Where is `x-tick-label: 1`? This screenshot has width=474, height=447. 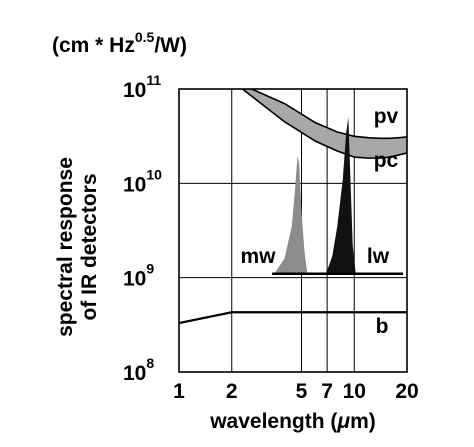
x-tick-label: 1 is located at coordinates (179, 391).